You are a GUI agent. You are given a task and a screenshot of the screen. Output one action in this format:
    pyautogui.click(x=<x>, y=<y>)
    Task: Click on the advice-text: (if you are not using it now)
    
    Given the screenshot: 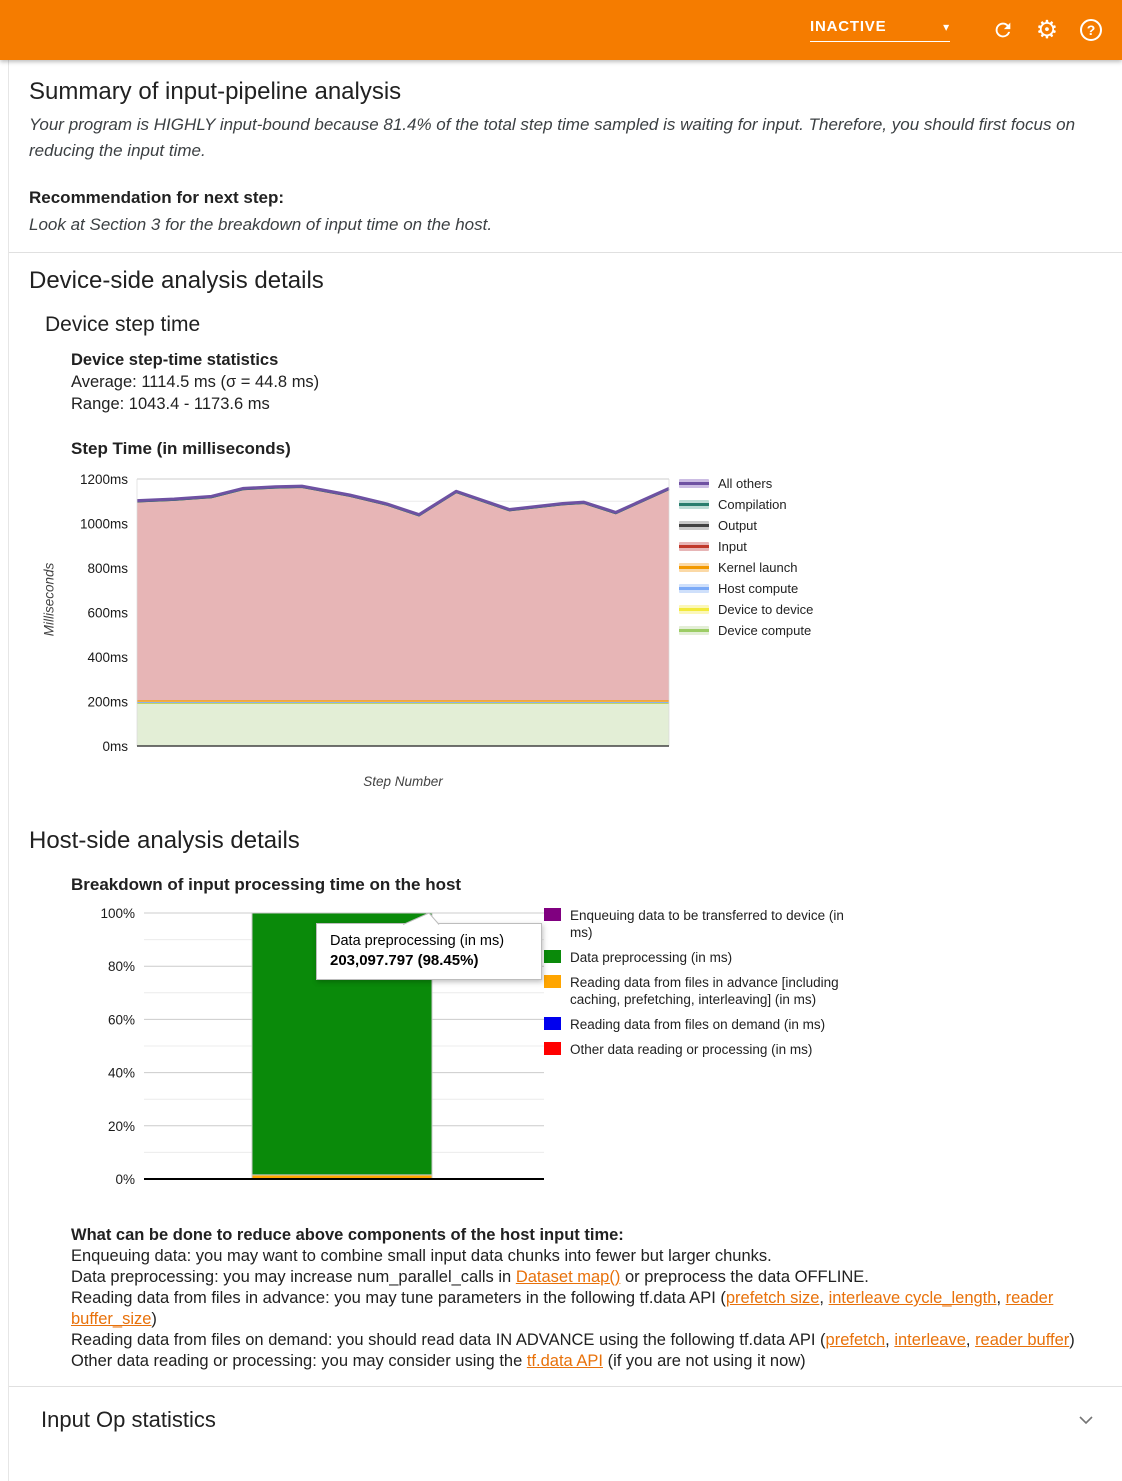 What is the action you would take?
    pyautogui.click(x=704, y=1361)
    